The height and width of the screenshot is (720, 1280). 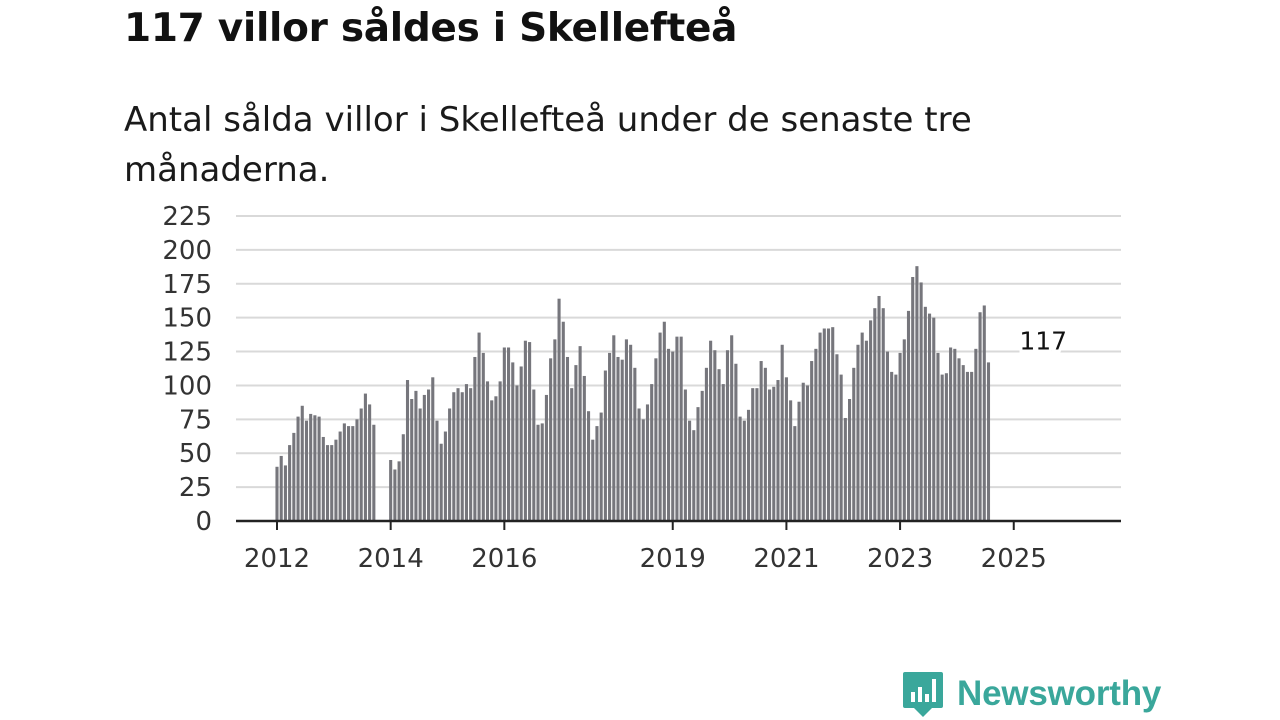 I want to click on y-tick-label: 100, so click(x=187, y=386).